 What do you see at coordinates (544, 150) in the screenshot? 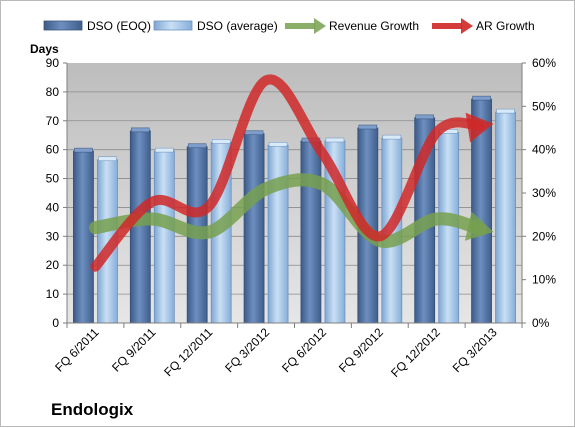
I see `y2-tick-label: 40%` at bounding box center [544, 150].